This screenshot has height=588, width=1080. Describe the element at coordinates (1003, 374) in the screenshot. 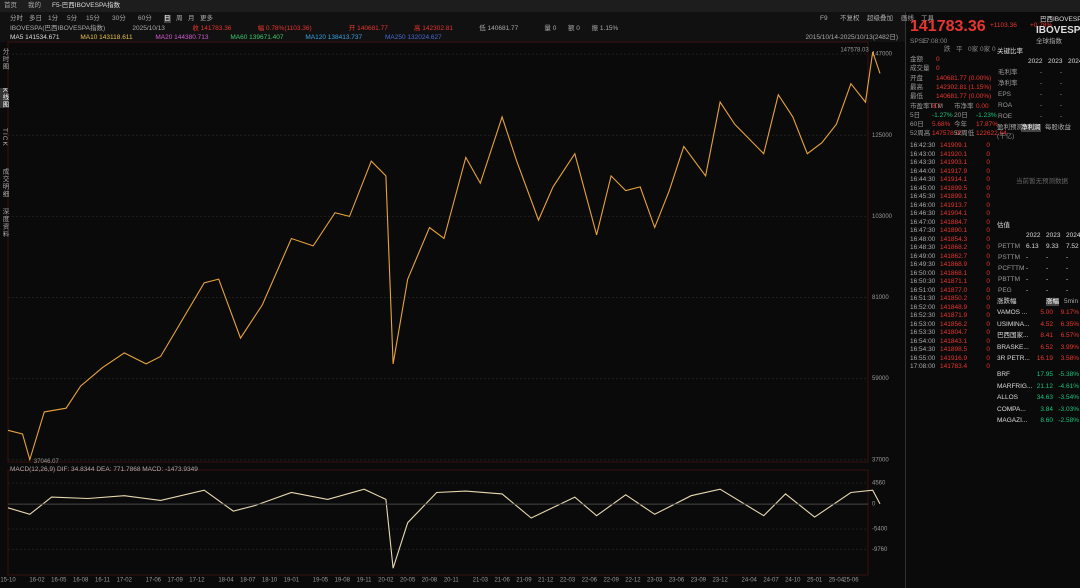

I see `stock-name: BRF` at that location.